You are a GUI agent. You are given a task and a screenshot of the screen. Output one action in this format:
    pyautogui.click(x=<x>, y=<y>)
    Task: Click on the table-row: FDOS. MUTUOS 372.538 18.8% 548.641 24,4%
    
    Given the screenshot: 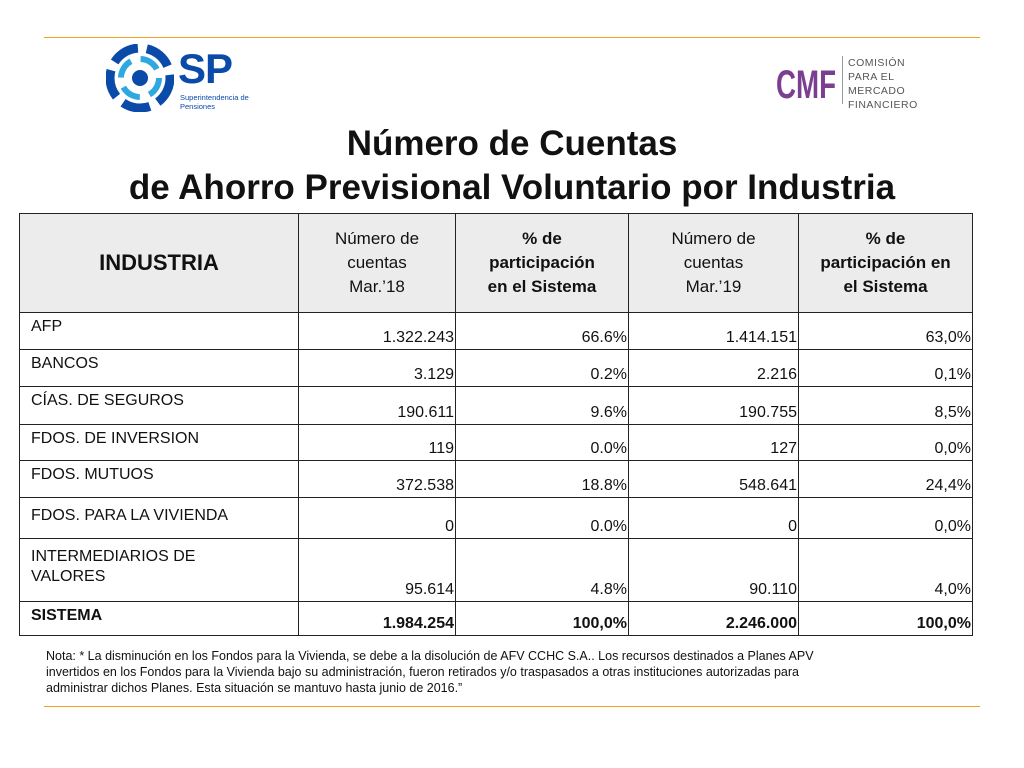 What is the action you would take?
    pyautogui.click(x=496, y=479)
    